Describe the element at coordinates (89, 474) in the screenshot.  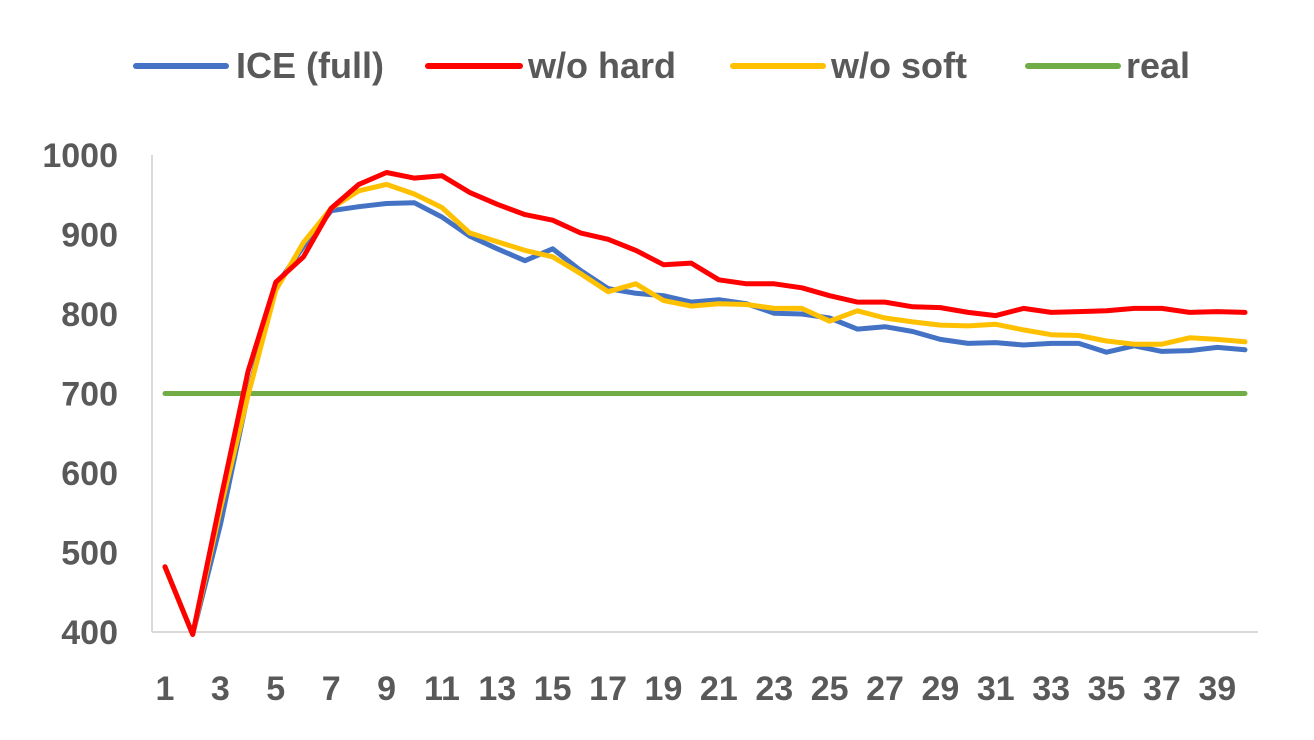
I see `y-tick-label: 600` at that location.